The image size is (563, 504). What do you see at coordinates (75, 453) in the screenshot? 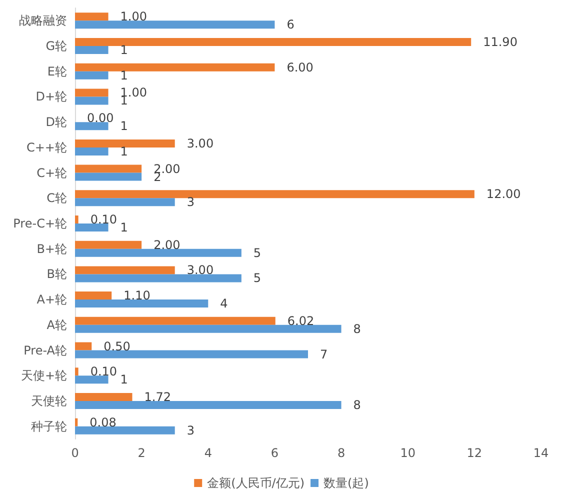
I see `x-tick-label: 0` at bounding box center [75, 453].